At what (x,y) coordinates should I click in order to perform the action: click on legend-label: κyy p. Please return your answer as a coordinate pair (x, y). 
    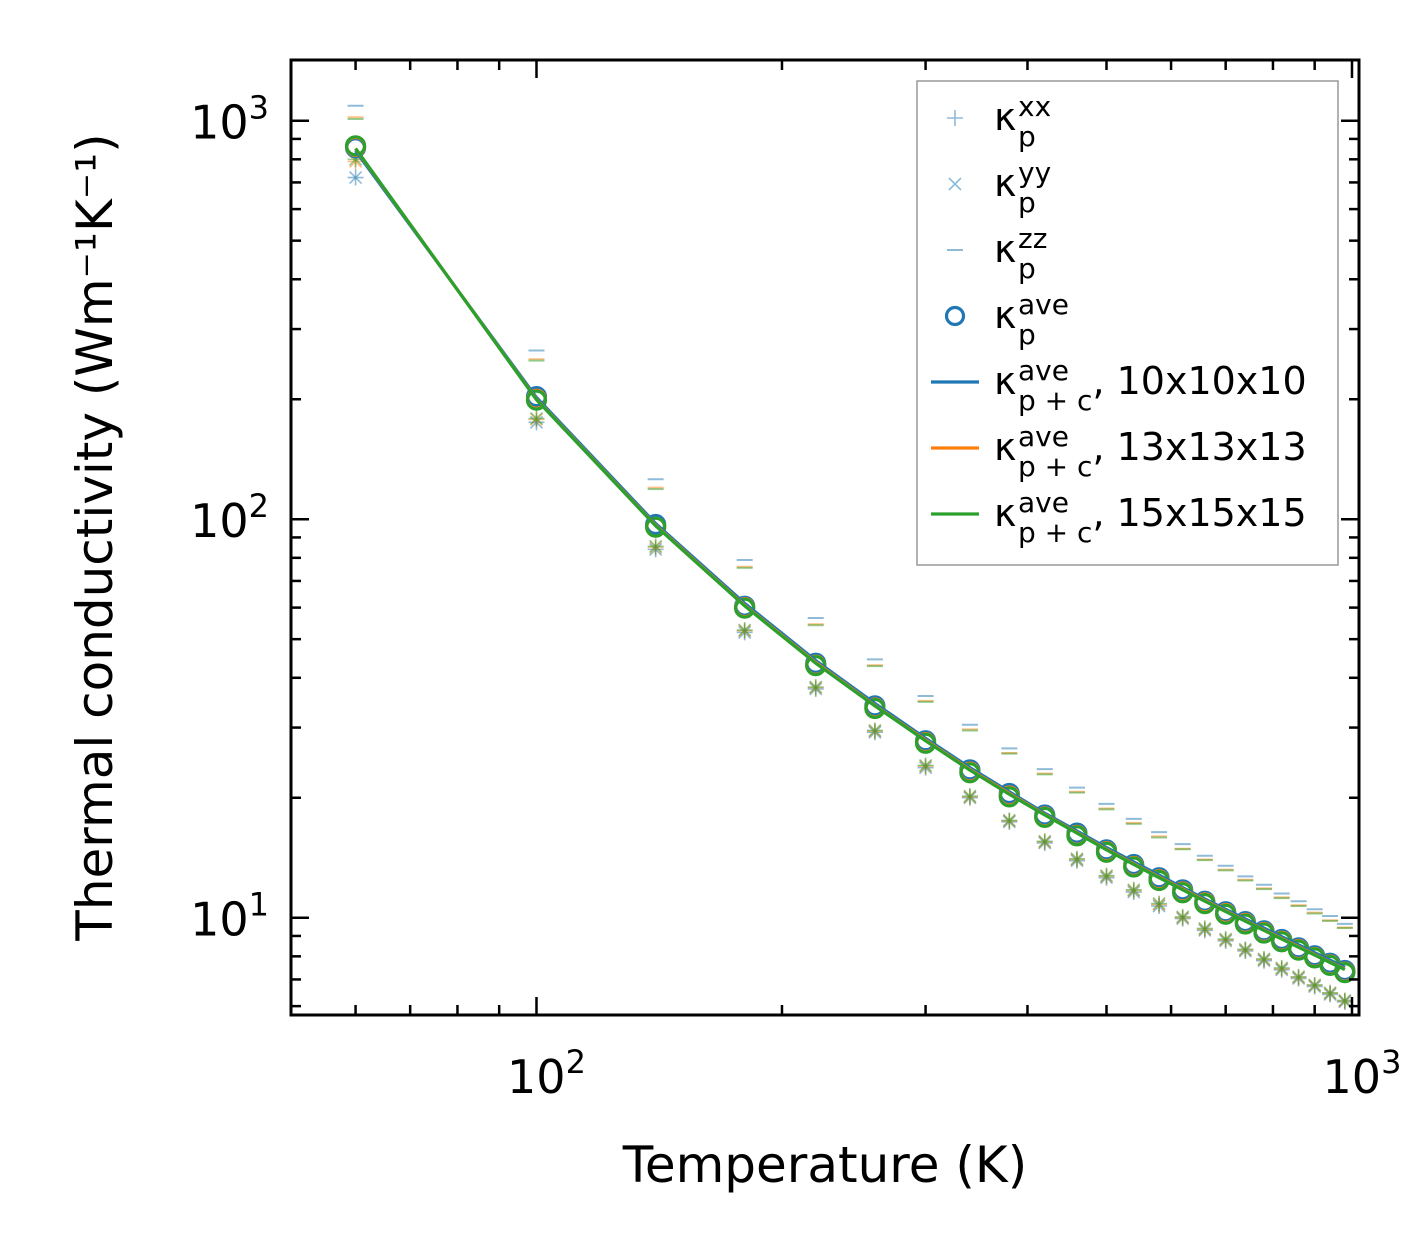
    Looking at the image, I should click on (1022, 187).